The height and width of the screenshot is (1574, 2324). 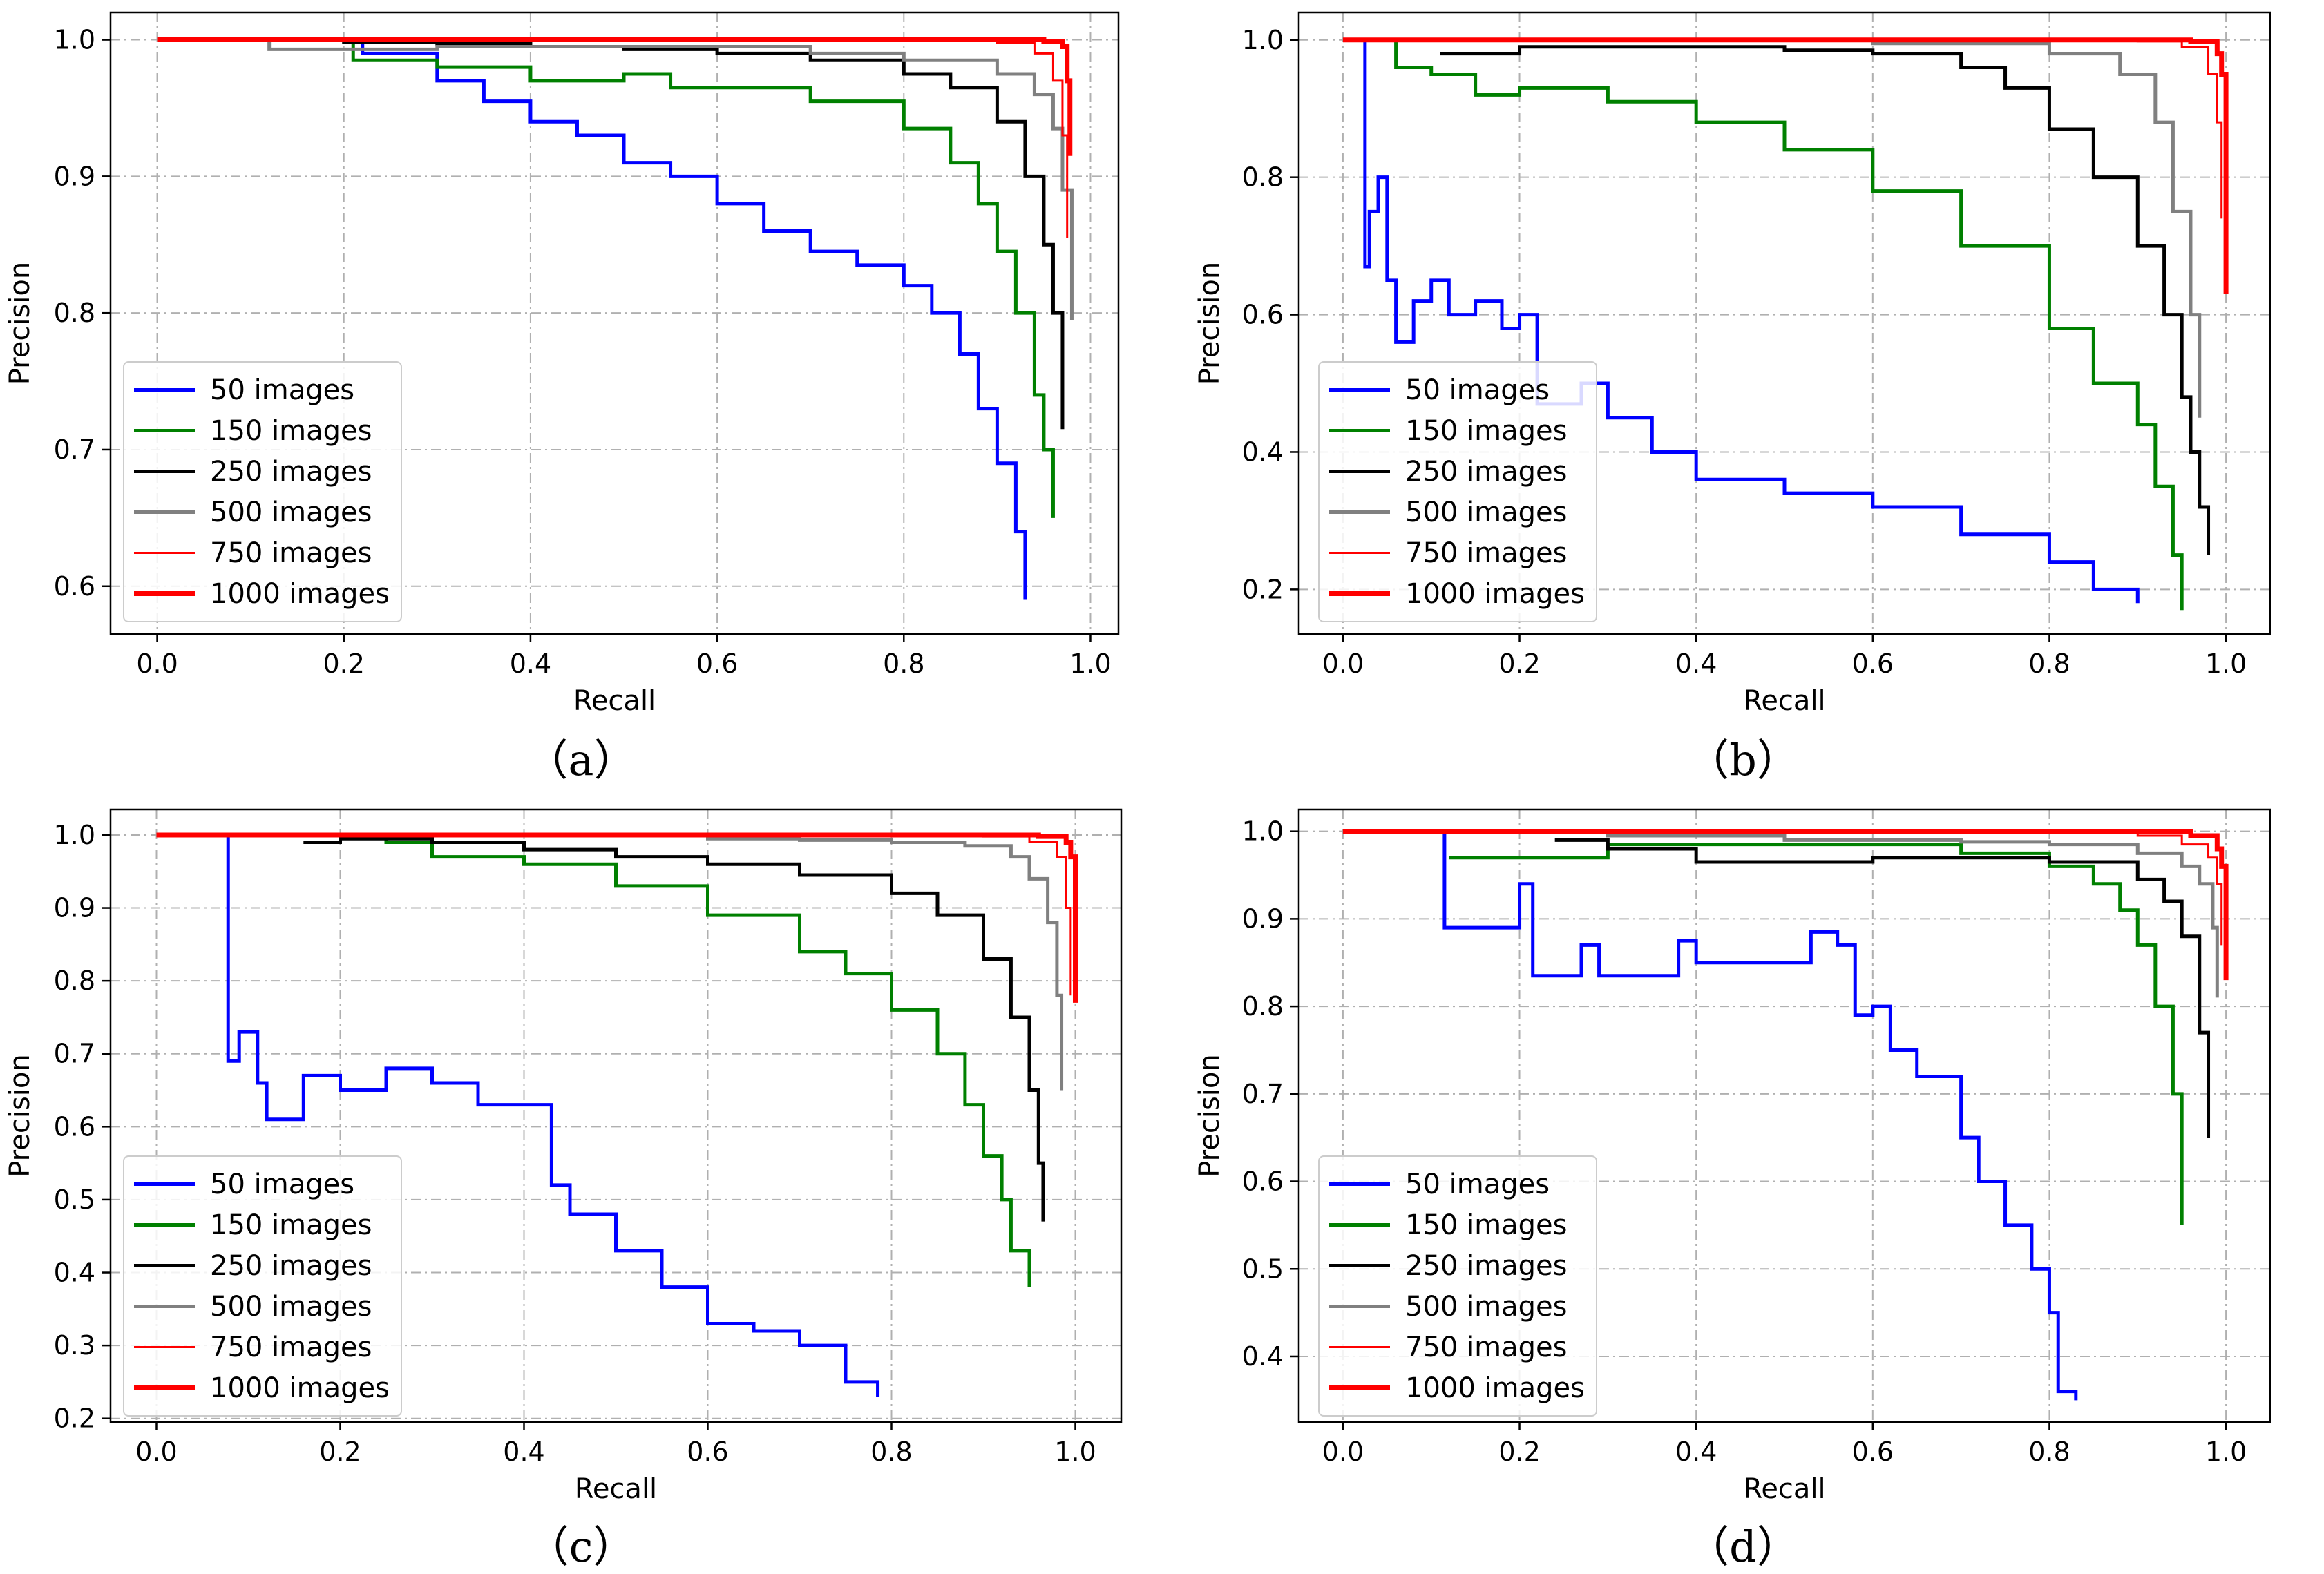 What do you see at coordinates (74, 449) in the screenshot?
I see `y-tick-label-a: 0.7` at bounding box center [74, 449].